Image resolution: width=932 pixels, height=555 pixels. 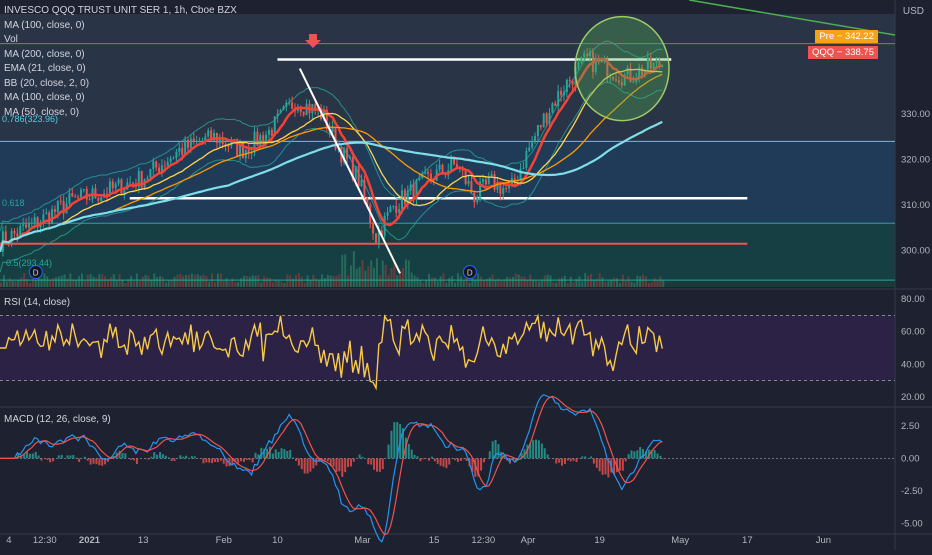 What do you see at coordinates (120, 40) in the screenshot?
I see `legend-item: Vol` at bounding box center [120, 40].